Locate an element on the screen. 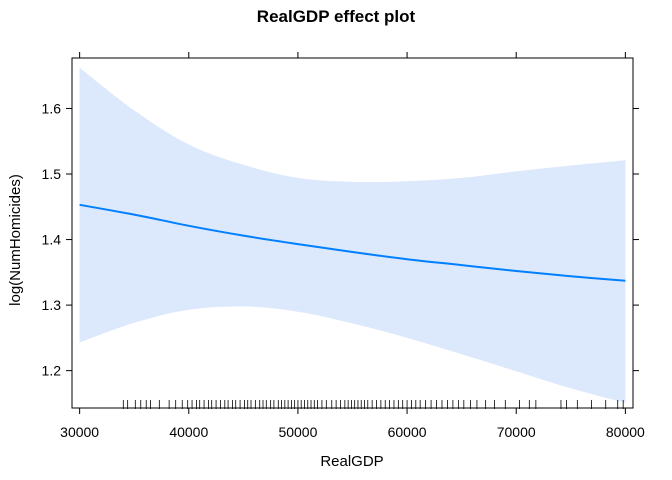 The width and height of the screenshot is (672, 480). x-tick-label: 50000 is located at coordinates (297, 432).